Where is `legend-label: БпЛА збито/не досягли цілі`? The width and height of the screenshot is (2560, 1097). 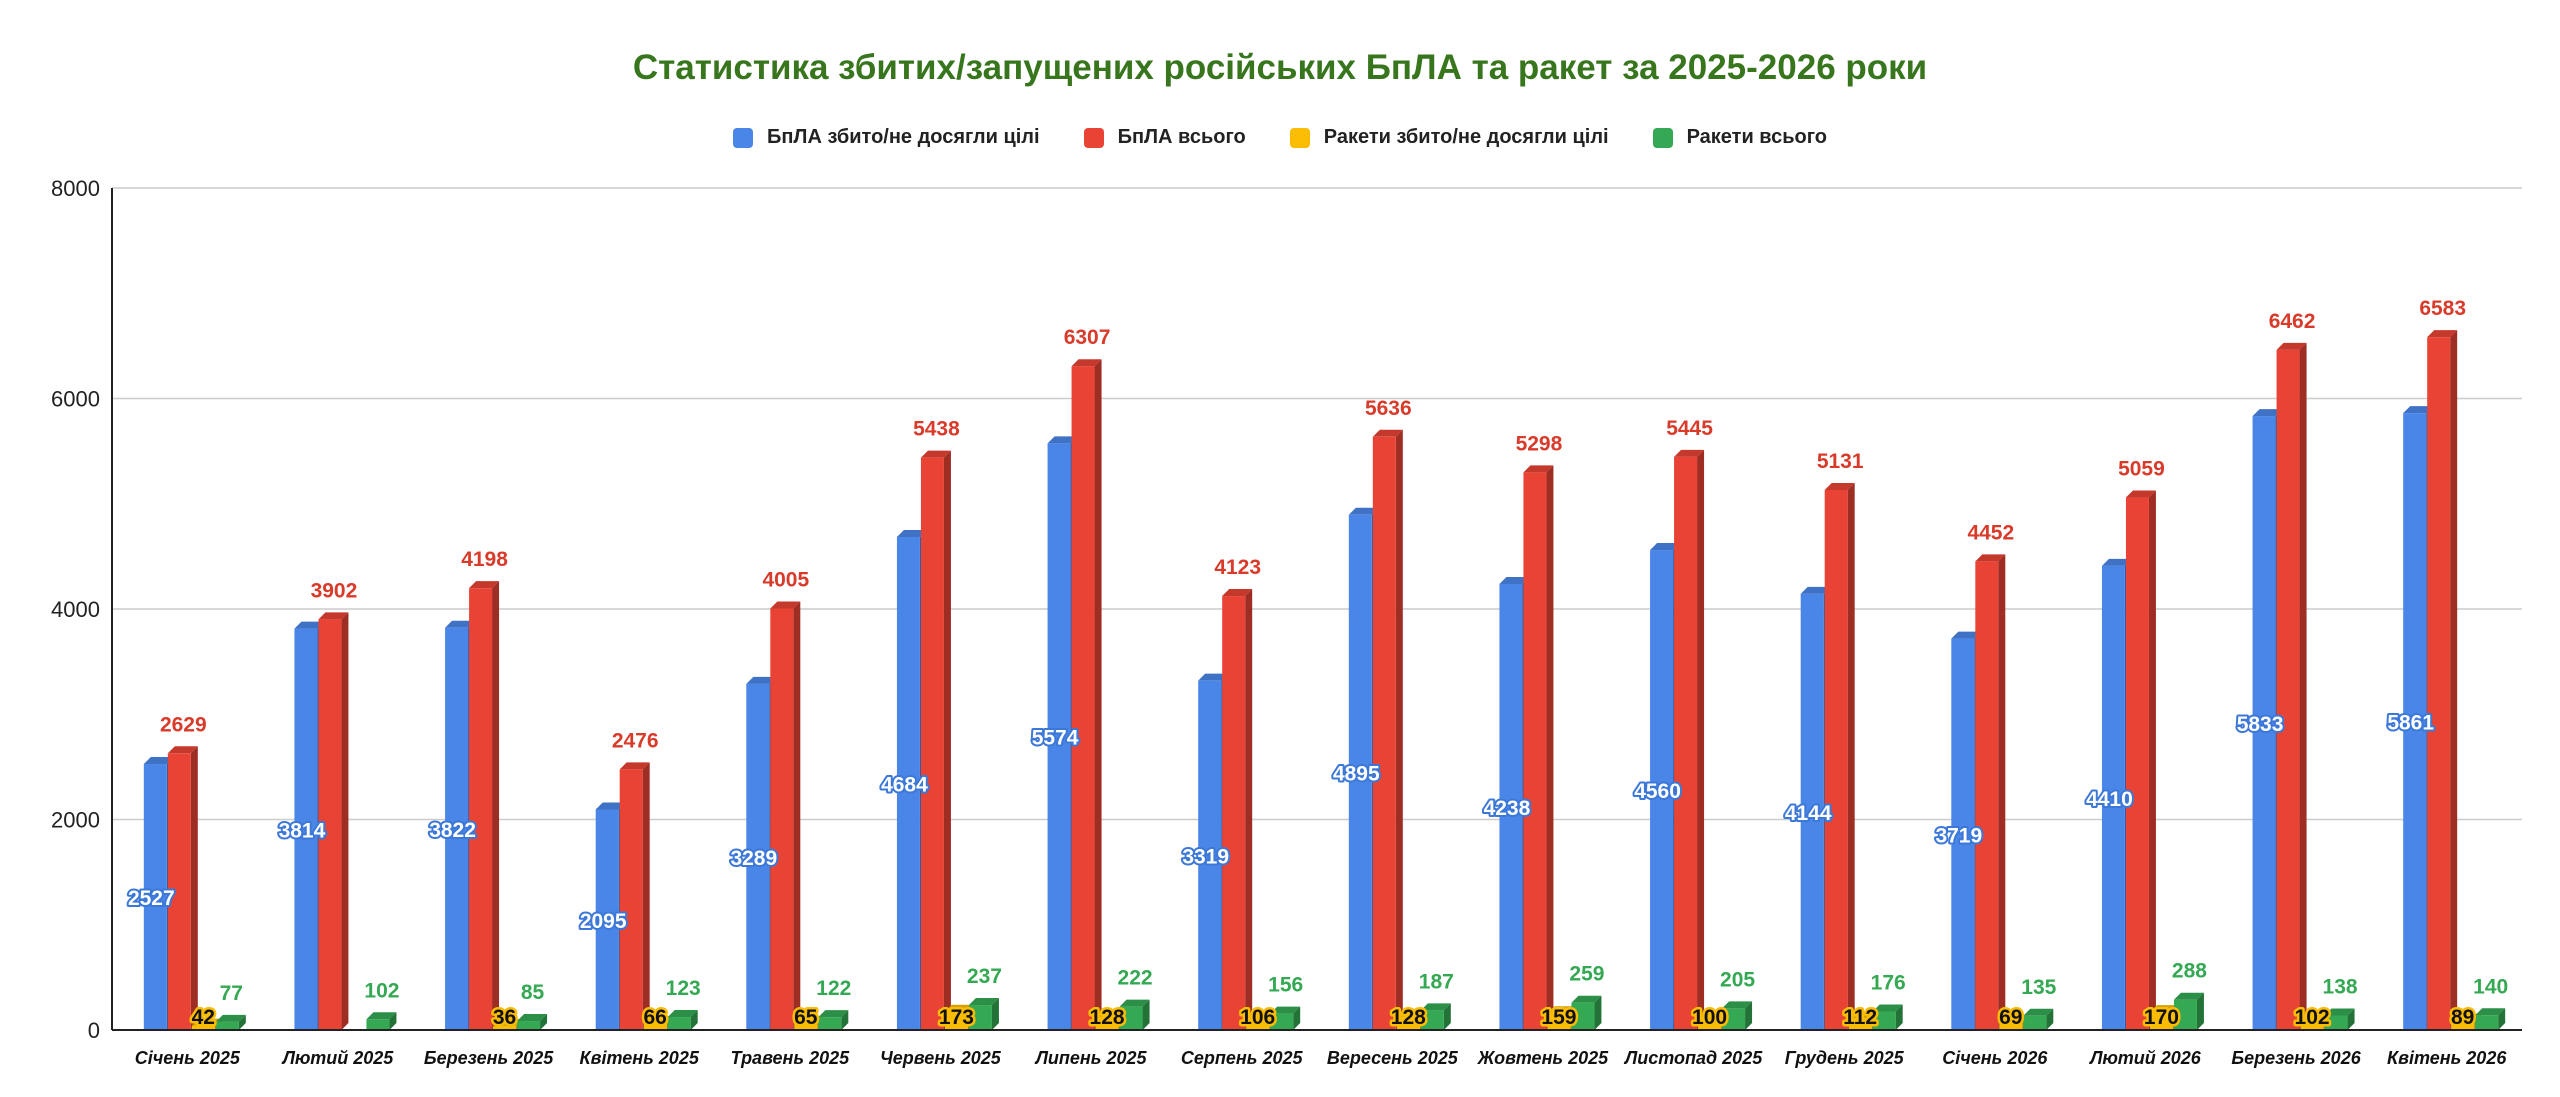
legend-label: БпЛА збито/не досягли цілі is located at coordinates (903, 137).